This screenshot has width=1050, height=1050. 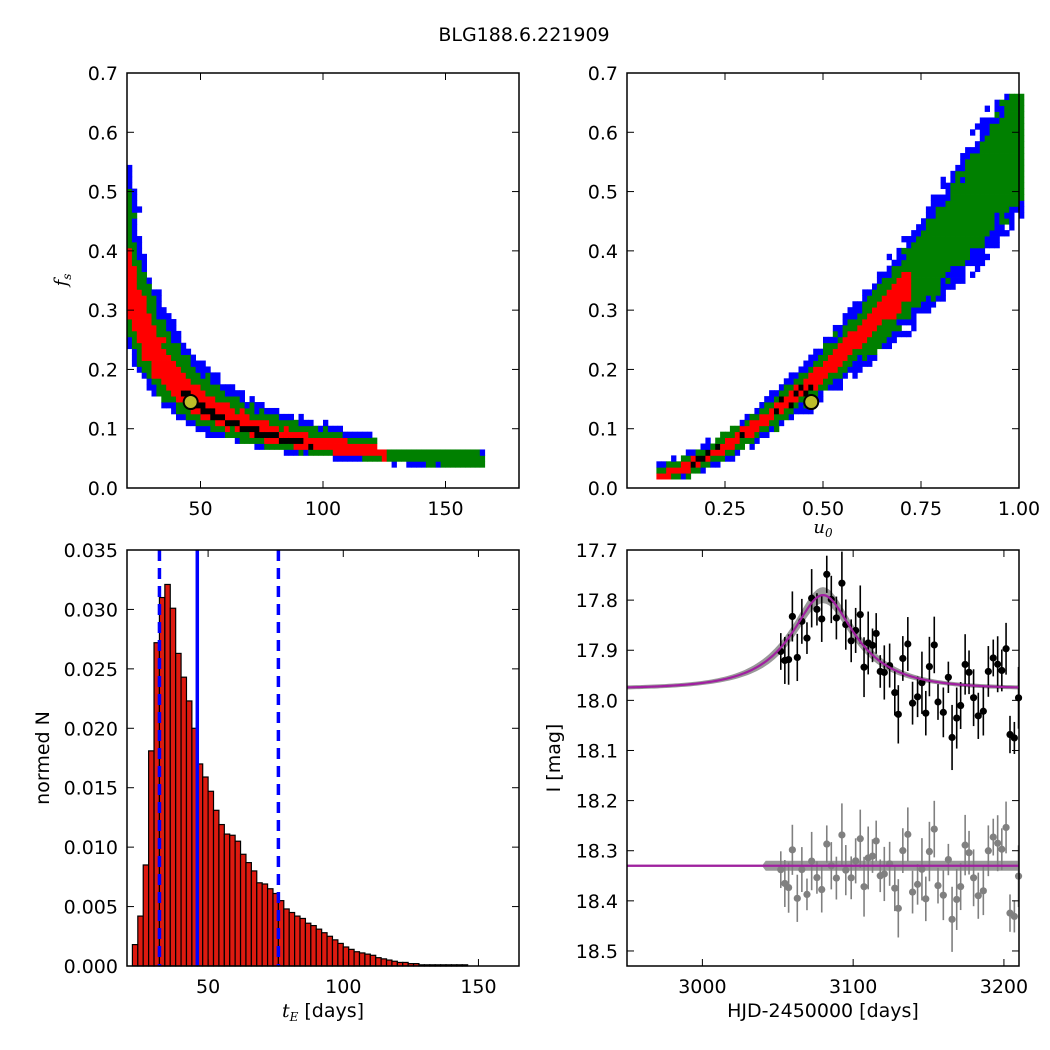 What do you see at coordinates (91, 848) in the screenshot?
I see `y-tick-label: 0.010` at bounding box center [91, 848].